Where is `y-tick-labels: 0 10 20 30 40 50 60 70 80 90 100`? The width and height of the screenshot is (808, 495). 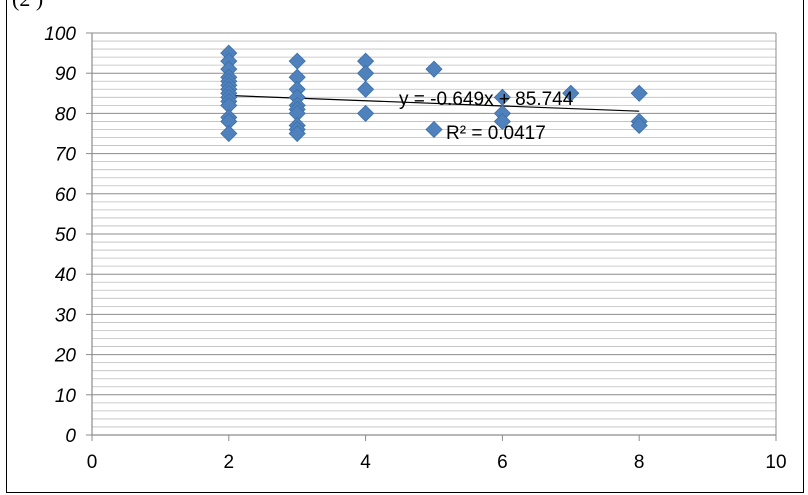 y-tick-labels: 0 10 20 30 40 50 60 70 80 90 100 is located at coordinates (60, 235).